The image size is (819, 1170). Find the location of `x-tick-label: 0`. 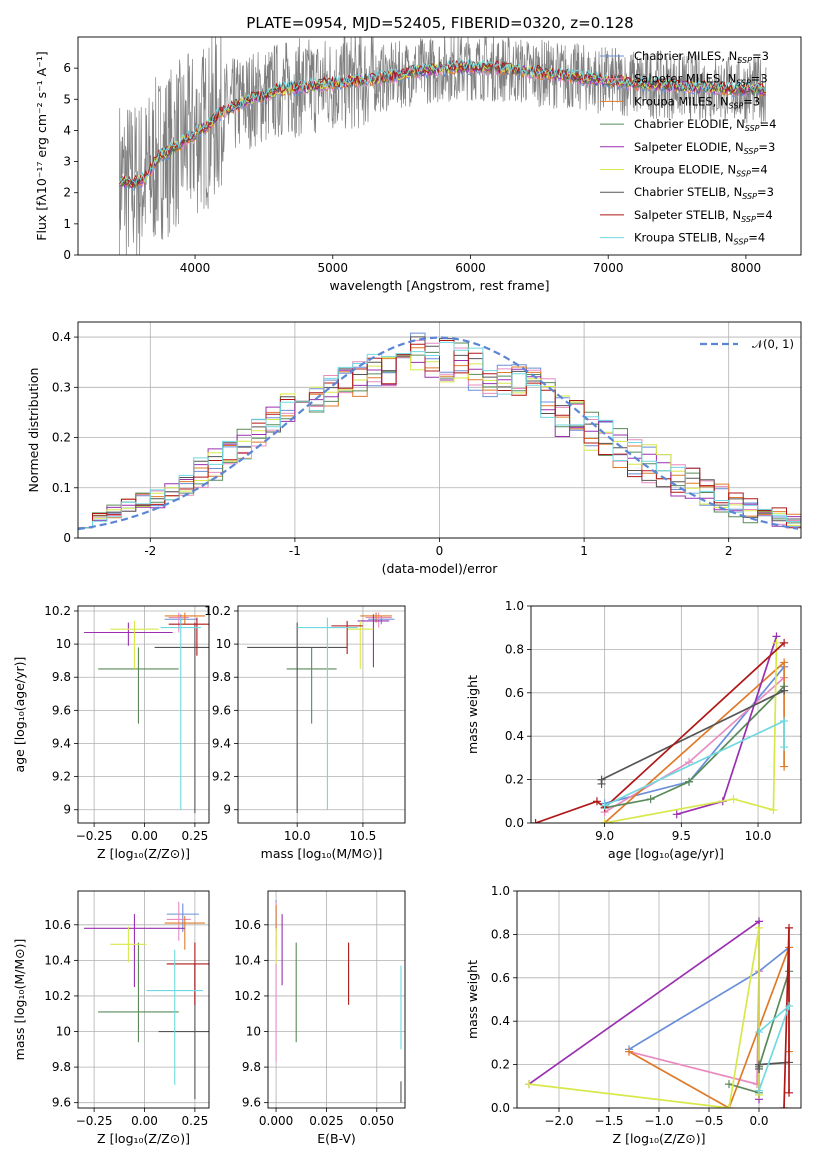

x-tick-label: 0 is located at coordinates (440, 551).